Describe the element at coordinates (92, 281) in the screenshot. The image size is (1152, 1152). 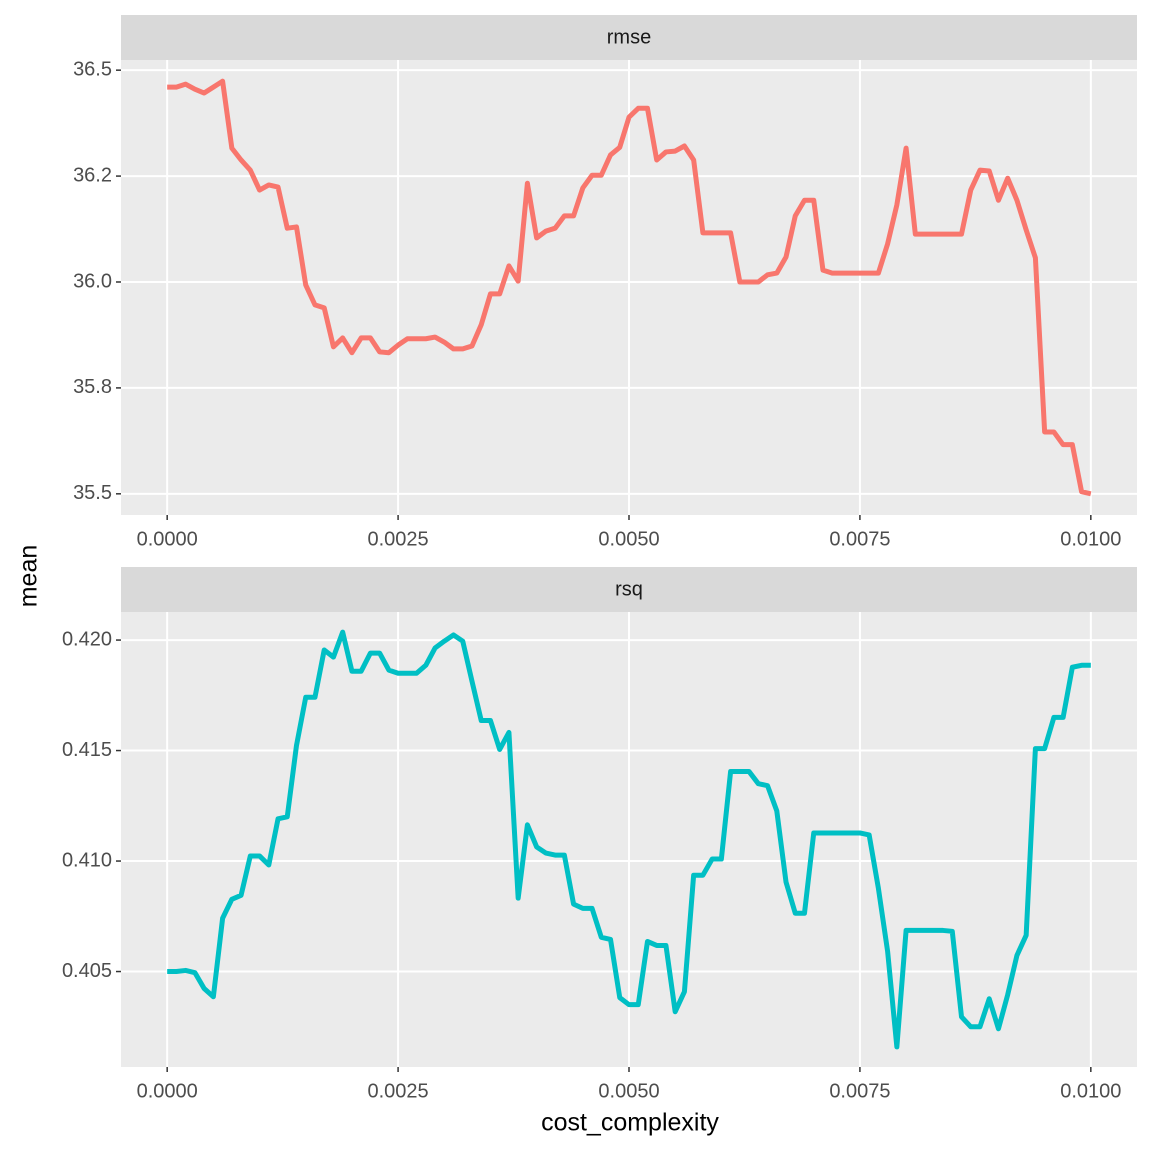
I see `y-tick-label: 36.0` at that location.